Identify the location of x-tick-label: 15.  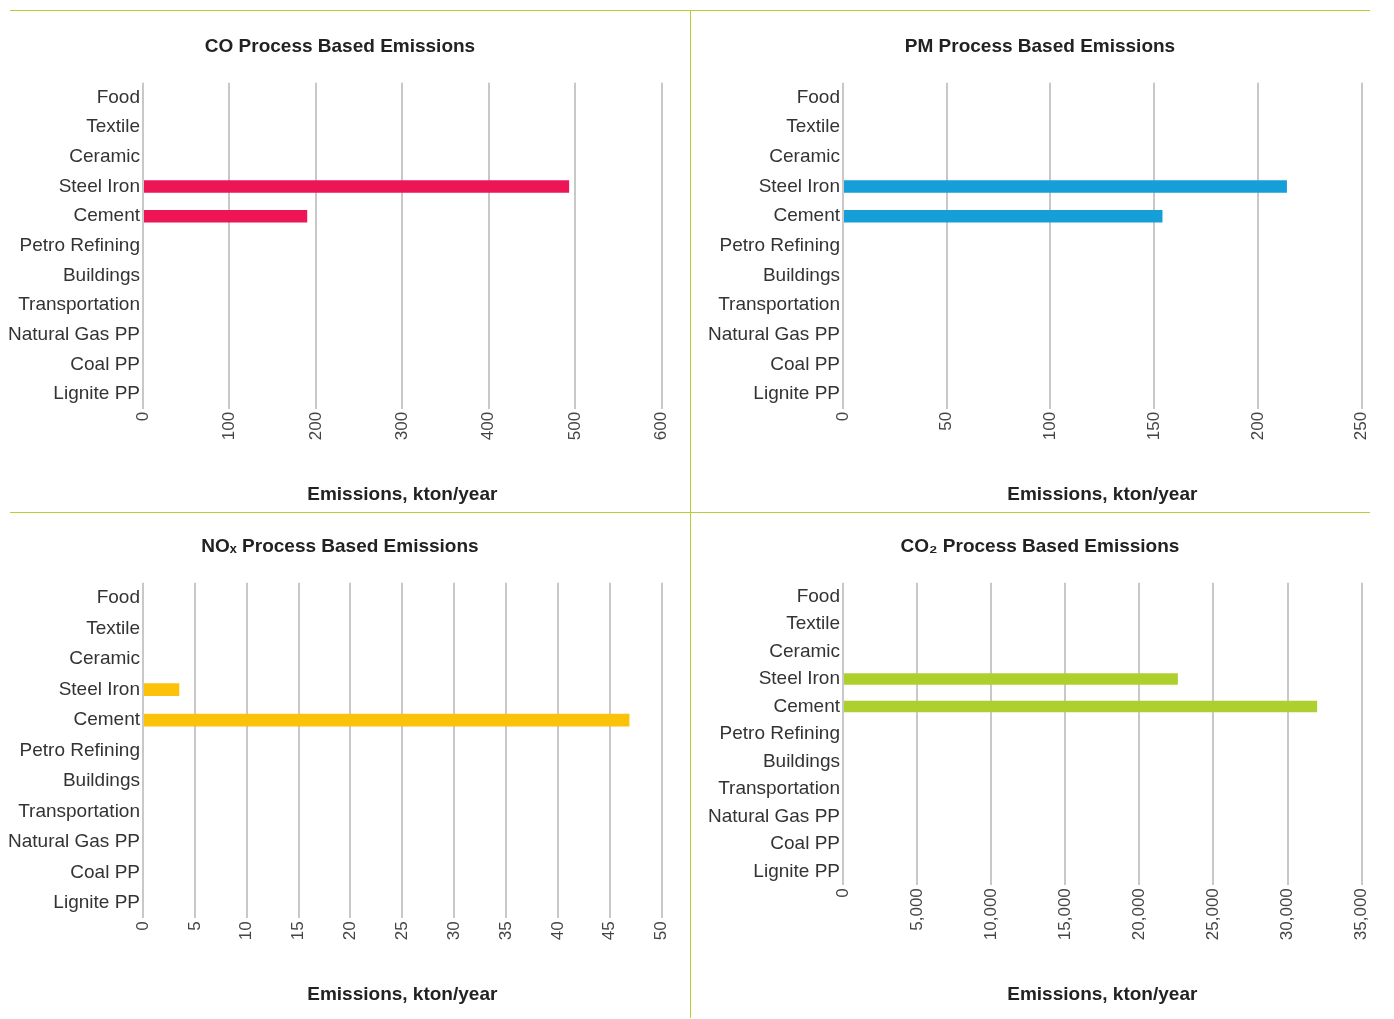
(298, 931).